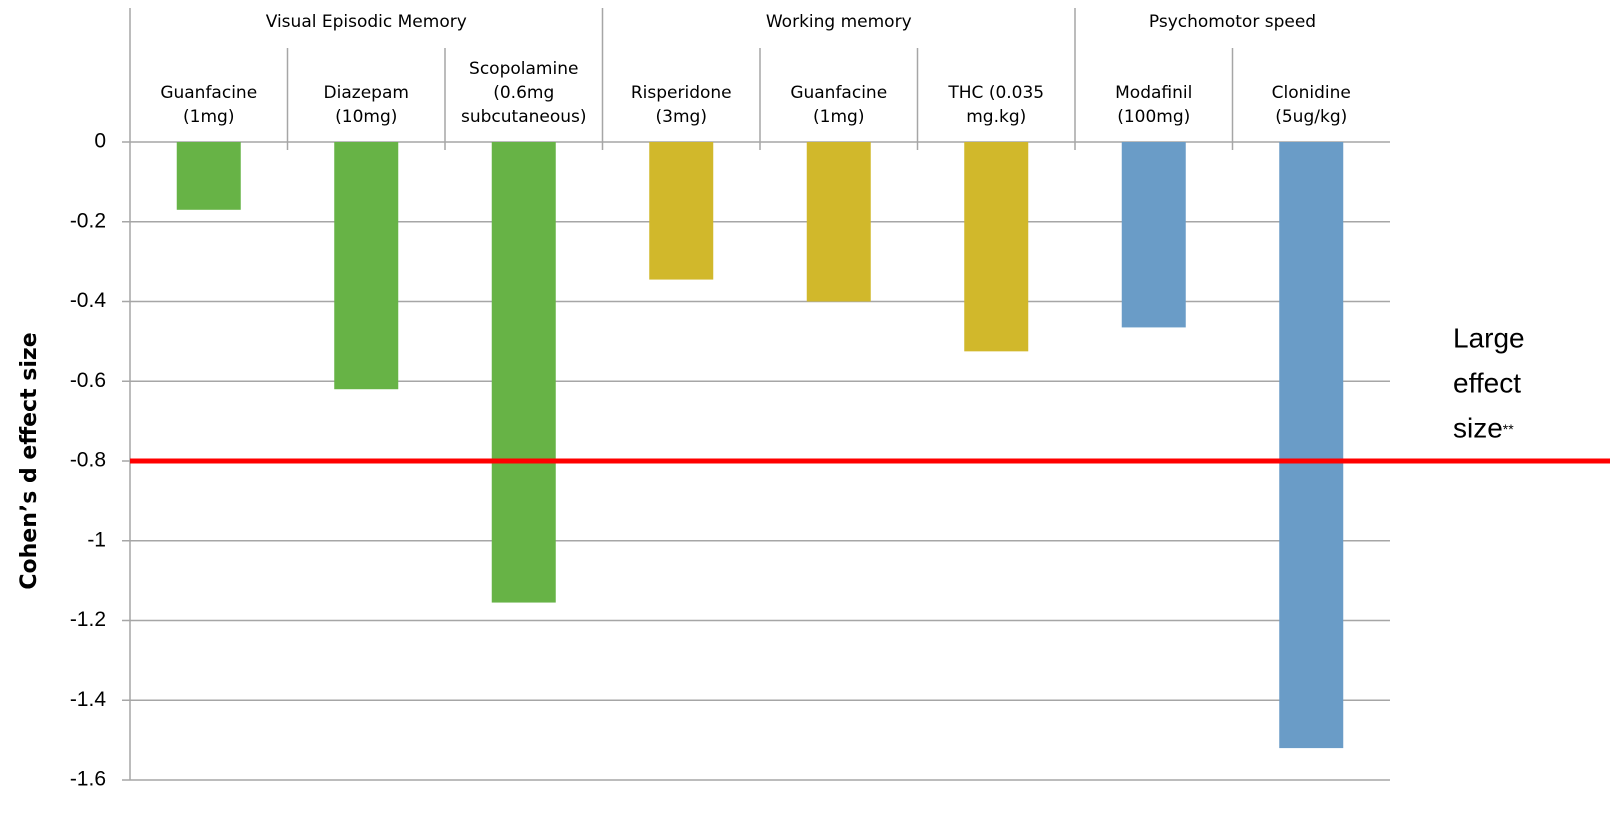  Describe the element at coordinates (681, 117) in the screenshot. I see `x-tick-label: (3mg)` at that location.